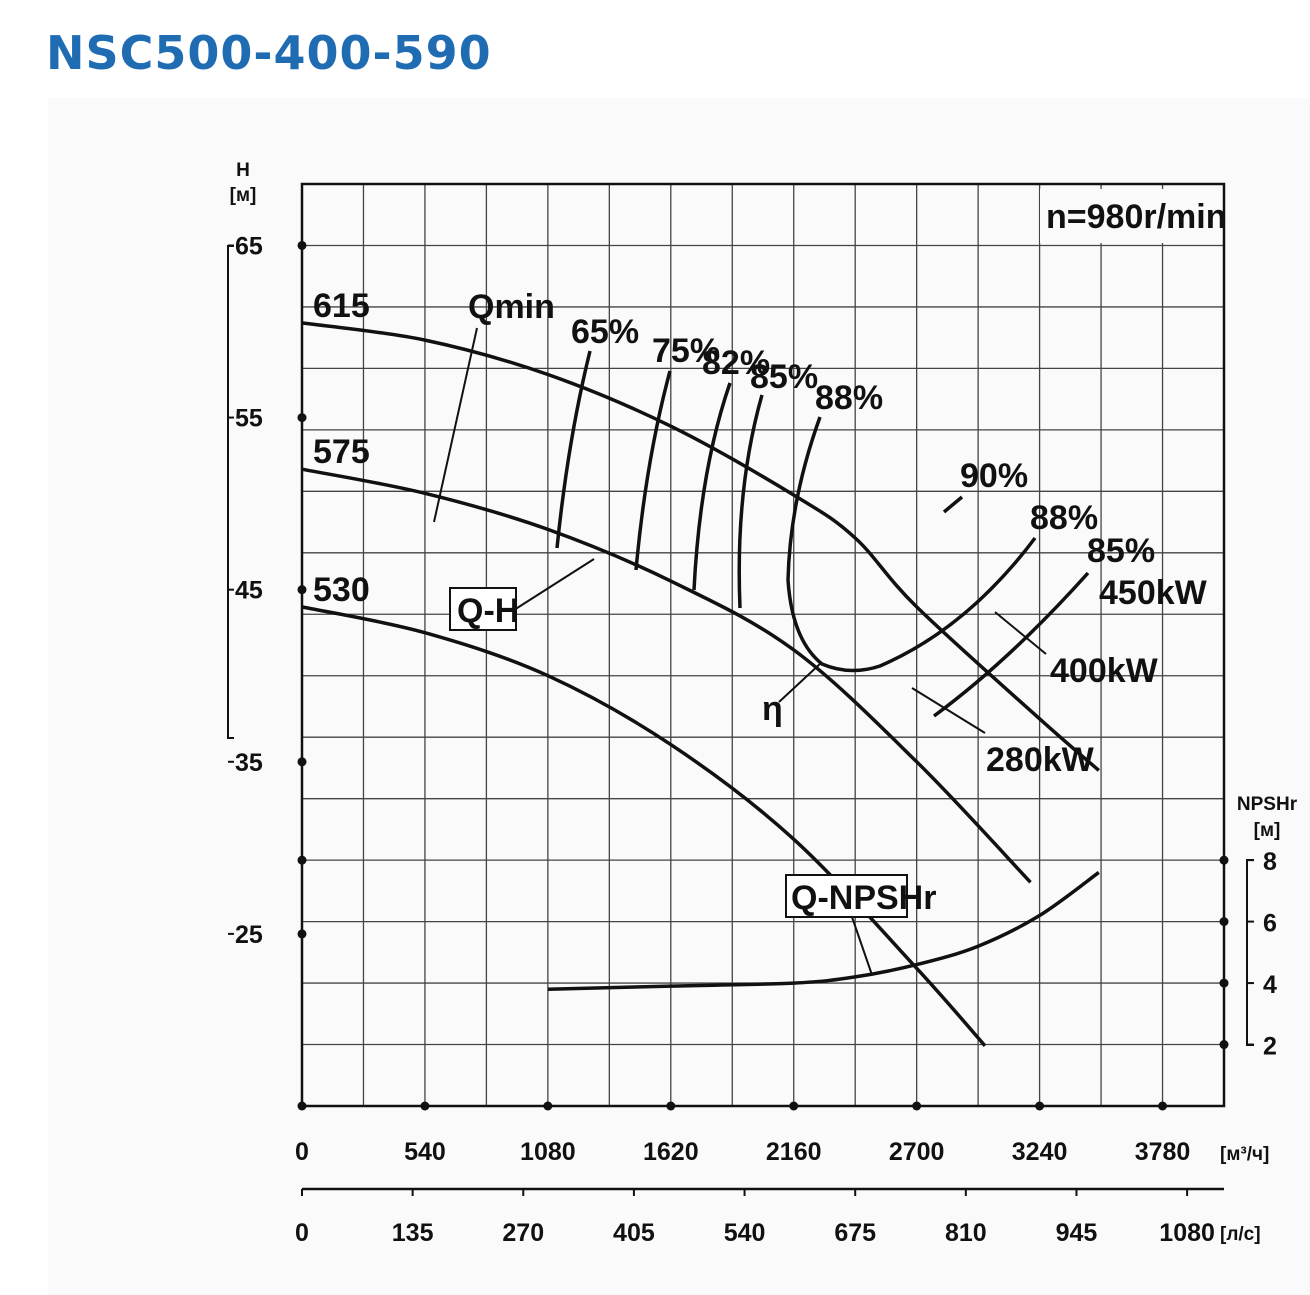 This screenshot has width=1310, height=1295. I want to click on flow-m3h-tick-label: 2160, so click(794, 1152).